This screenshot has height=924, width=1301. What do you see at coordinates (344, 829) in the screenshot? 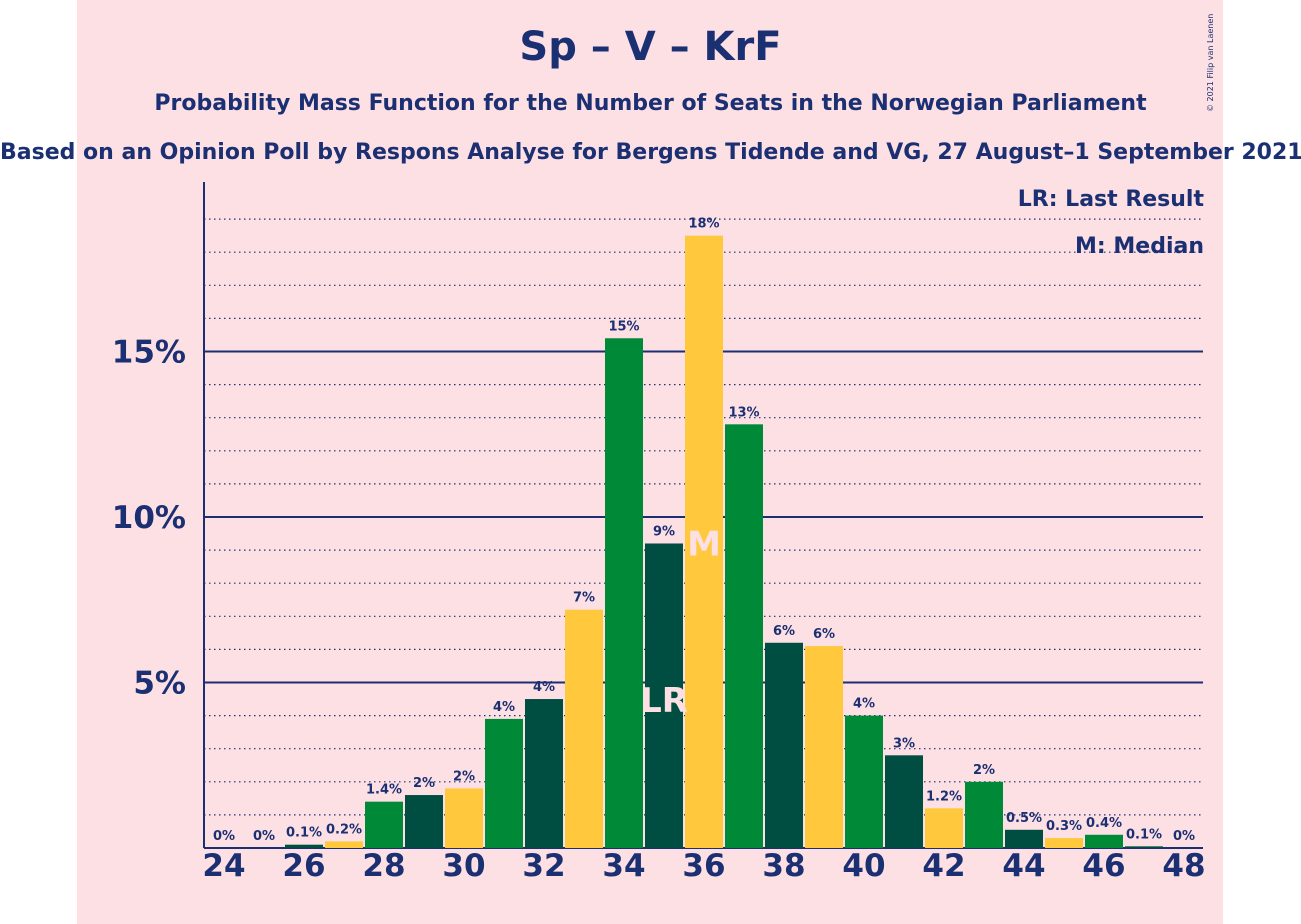
I see `bar-data-label: 0.2%` at bounding box center [344, 829].